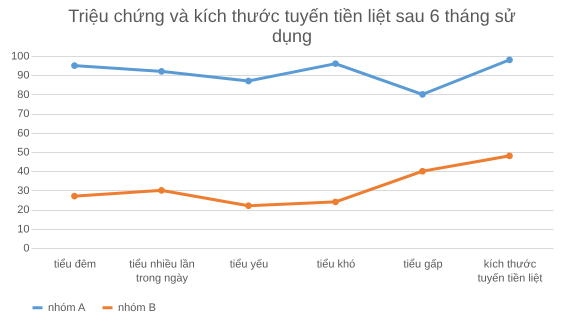 This screenshot has width=573, height=322. What do you see at coordinates (23, 229) in the screenshot?
I see `y-tick-label: 10` at bounding box center [23, 229].